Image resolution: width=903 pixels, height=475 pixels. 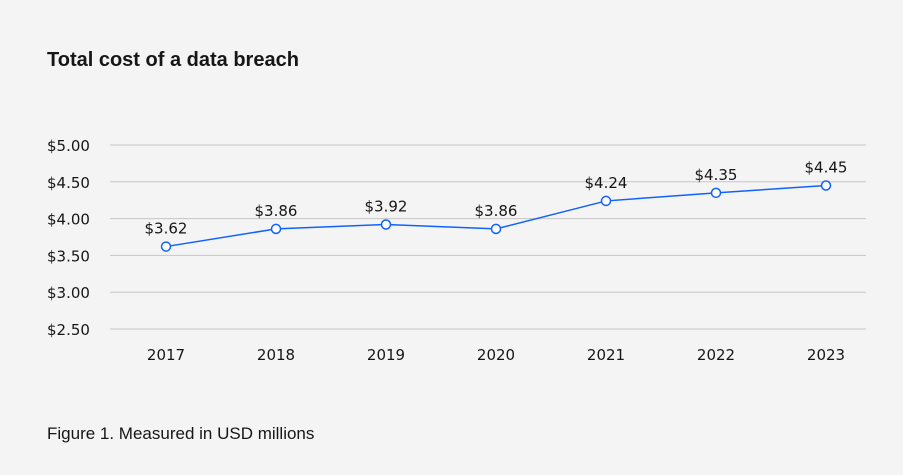 What do you see at coordinates (68, 256) in the screenshot?
I see `y-tick-label: $3.50` at bounding box center [68, 256].